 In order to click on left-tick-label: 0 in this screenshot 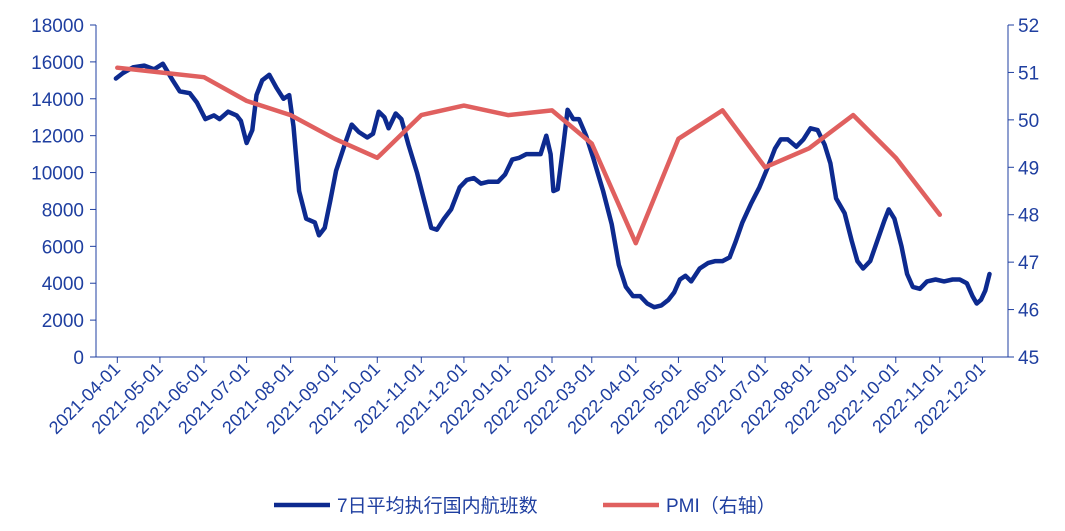, I will do `click(78, 358)`.